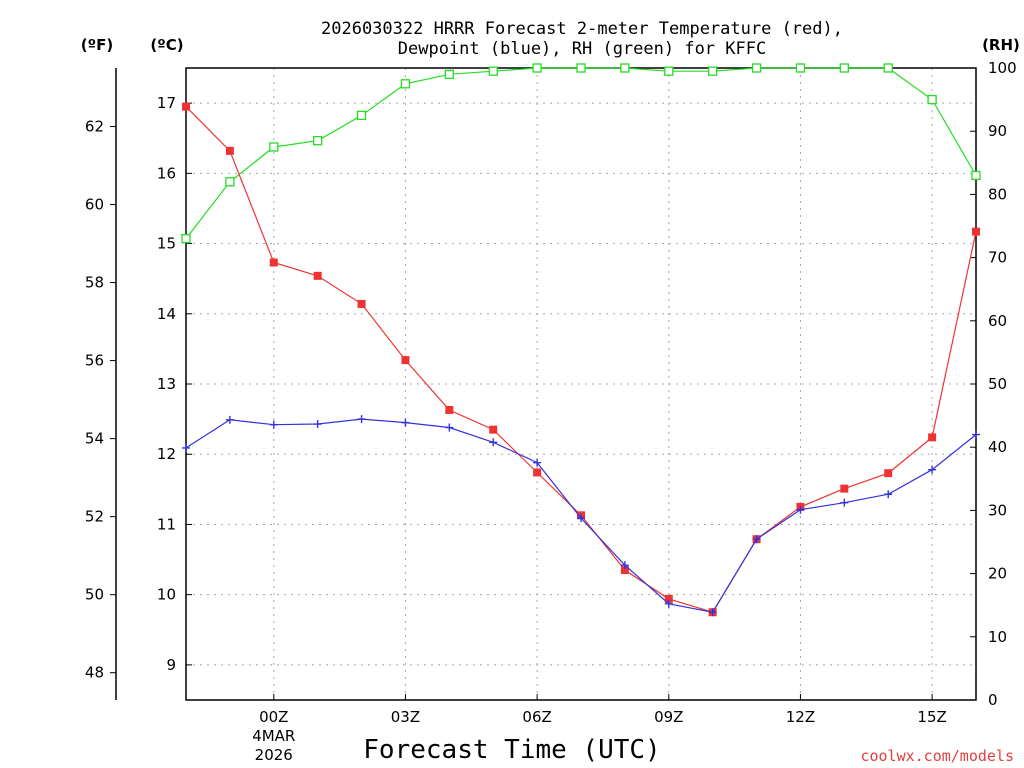 Image resolution: width=1024 pixels, height=768 pixels. Describe the element at coordinates (997, 321) in the screenshot. I see `rh-tick-label: 60` at that location.